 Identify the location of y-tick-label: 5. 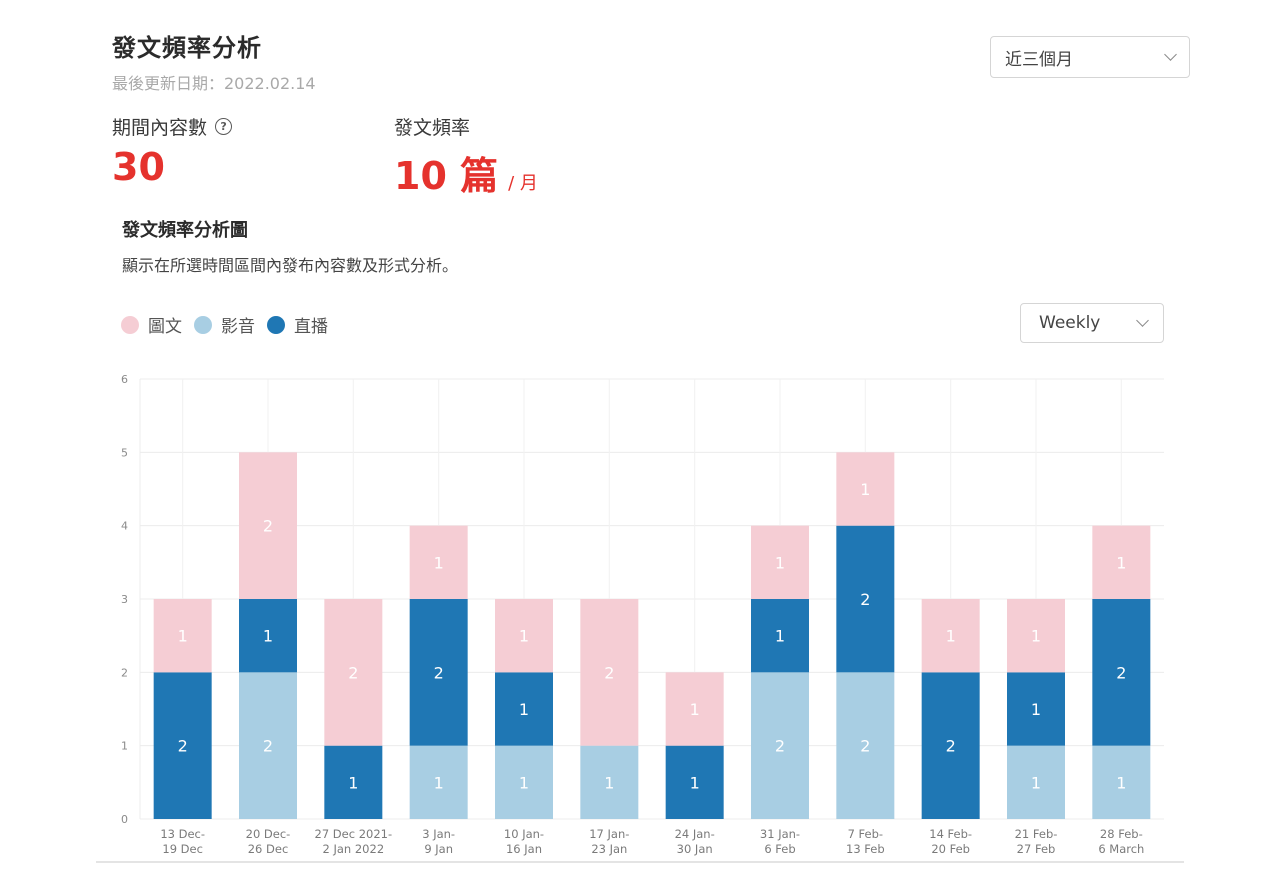
(124, 452).